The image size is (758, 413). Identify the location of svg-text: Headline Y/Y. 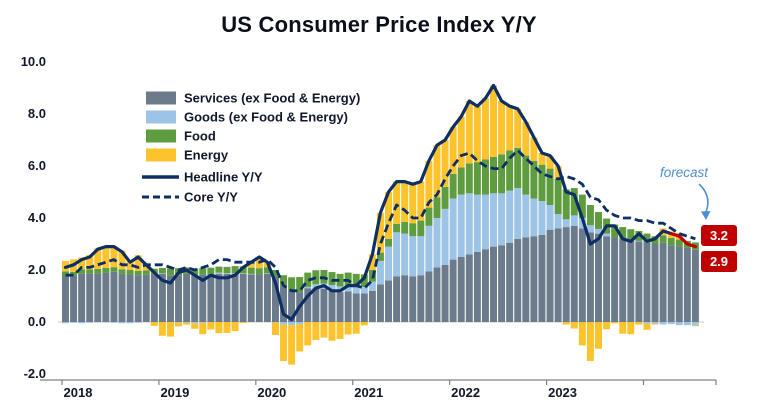
(223, 177).